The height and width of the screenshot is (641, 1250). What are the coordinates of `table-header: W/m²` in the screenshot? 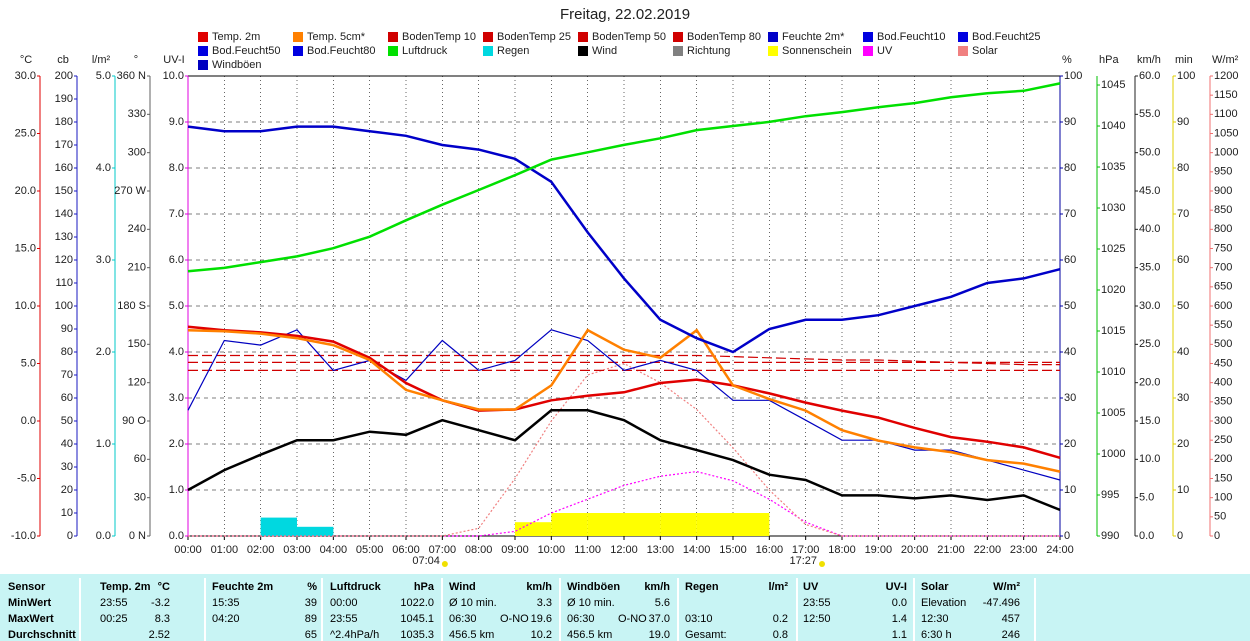 It's located at (1006, 587).